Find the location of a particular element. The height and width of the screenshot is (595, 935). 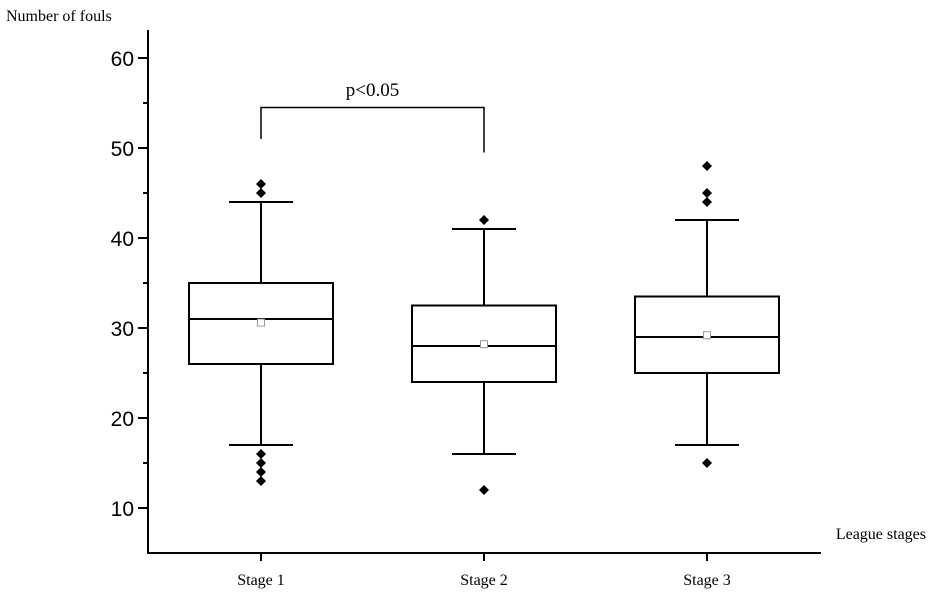

y-axis-label: Number of fouls is located at coordinates (59, 16).